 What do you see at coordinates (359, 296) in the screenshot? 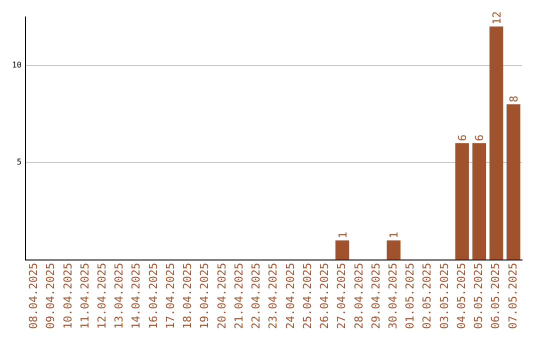
I see `x-tick-label: 28.04.2025` at bounding box center [359, 296].